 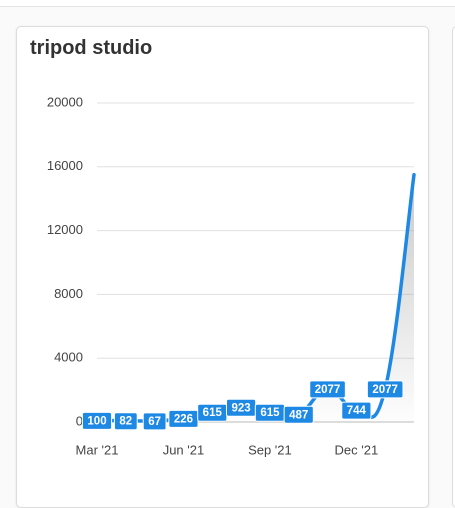 What do you see at coordinates (270, 449) in the screenshot?
I see `x-tick-label: Sep '21` at bounding box center [270, 449].